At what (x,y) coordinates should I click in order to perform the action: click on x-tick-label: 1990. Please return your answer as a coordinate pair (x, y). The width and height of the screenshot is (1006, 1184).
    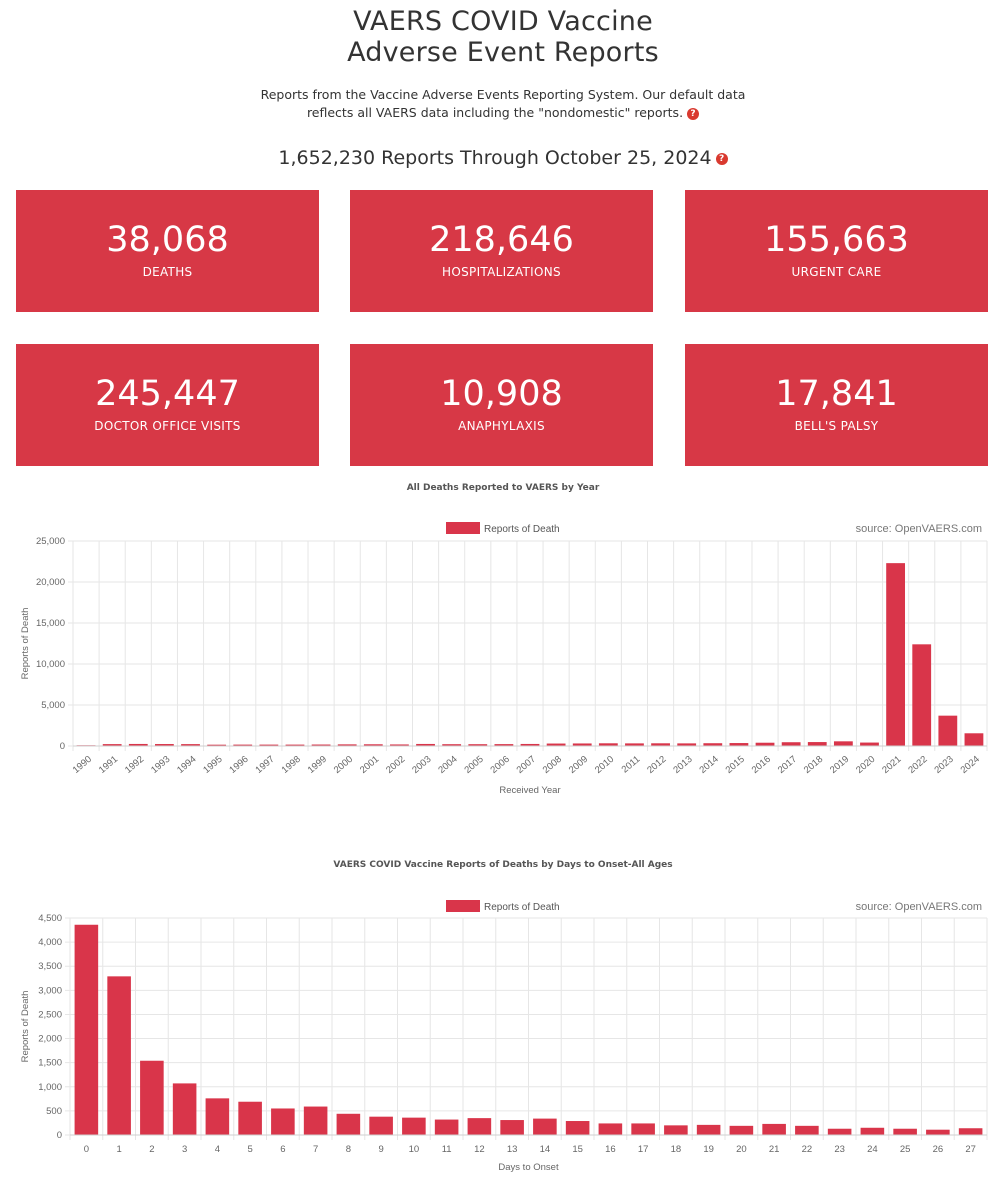
    Looking at the image, I should click on (82, 765).